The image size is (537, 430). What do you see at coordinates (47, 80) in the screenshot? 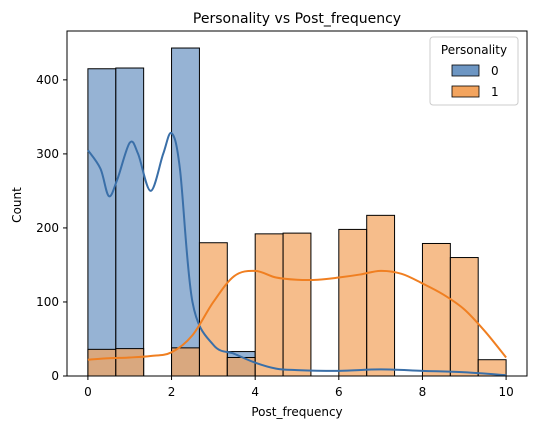
I see `y-tick-label-400: 400` at bounding box center [47, 80].